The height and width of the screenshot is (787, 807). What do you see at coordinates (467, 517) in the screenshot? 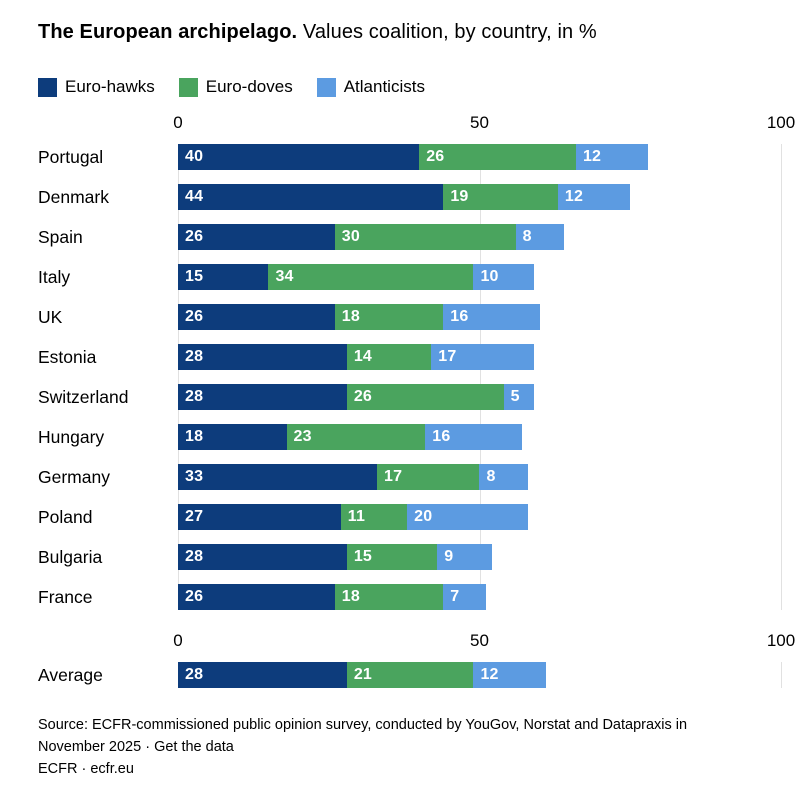
I see `segment-atlanticists: 20` at bounding box center [467, 517].